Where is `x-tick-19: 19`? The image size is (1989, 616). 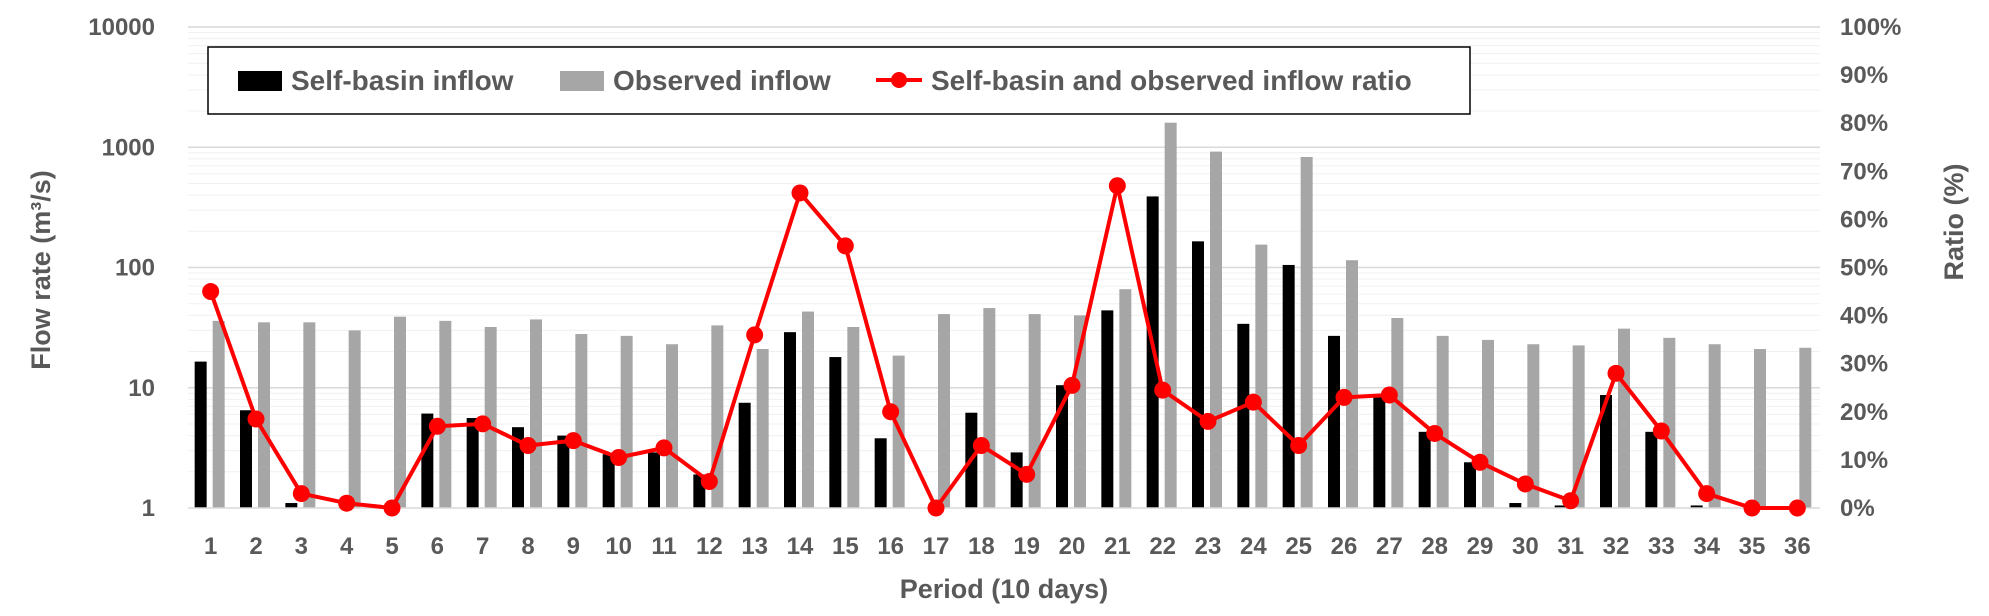 x-tick-19: 19 is located at coordinates (1026, 546).